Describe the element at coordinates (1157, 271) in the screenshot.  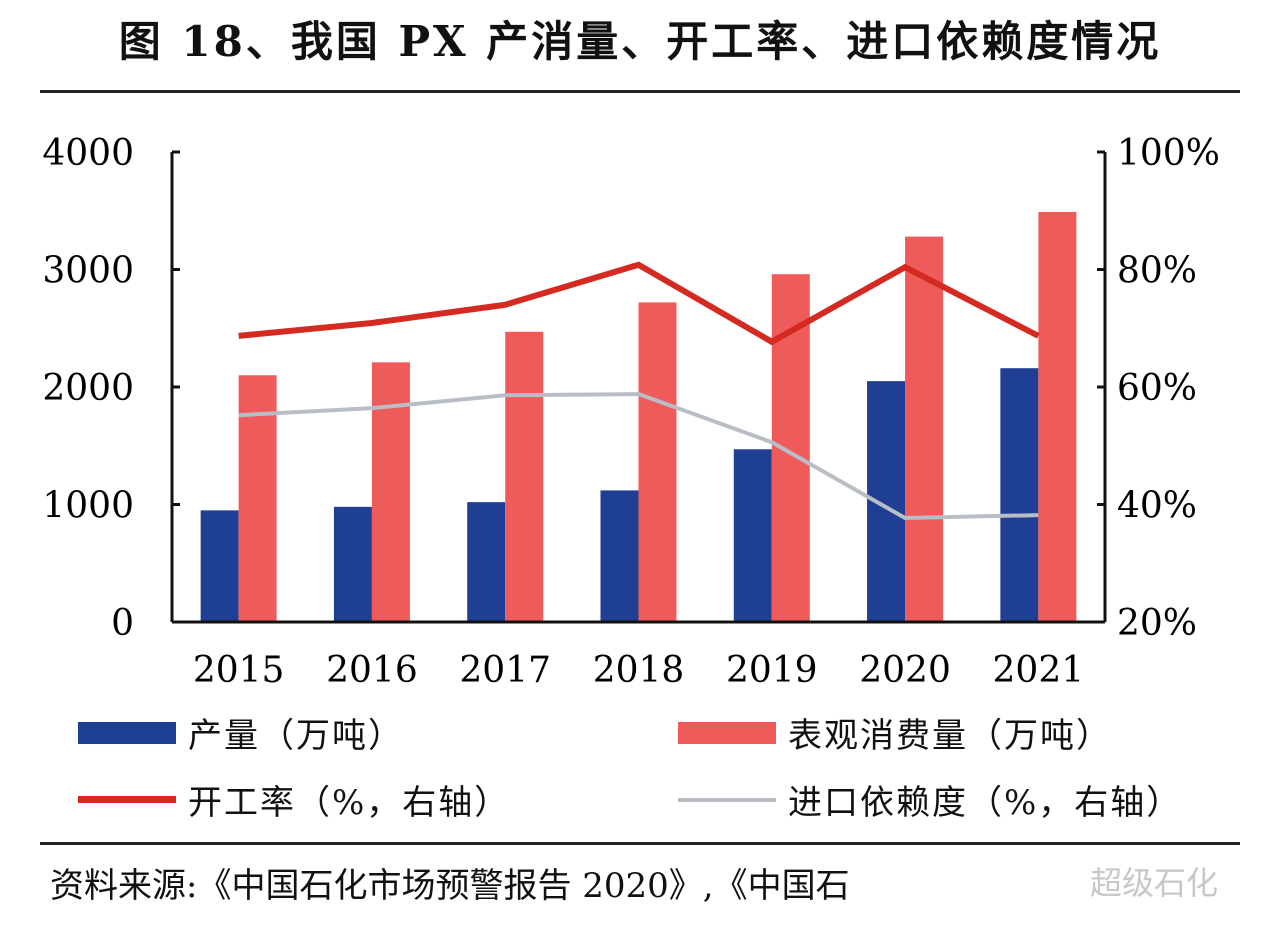
I see `right-tick-label: 80%` at that location.